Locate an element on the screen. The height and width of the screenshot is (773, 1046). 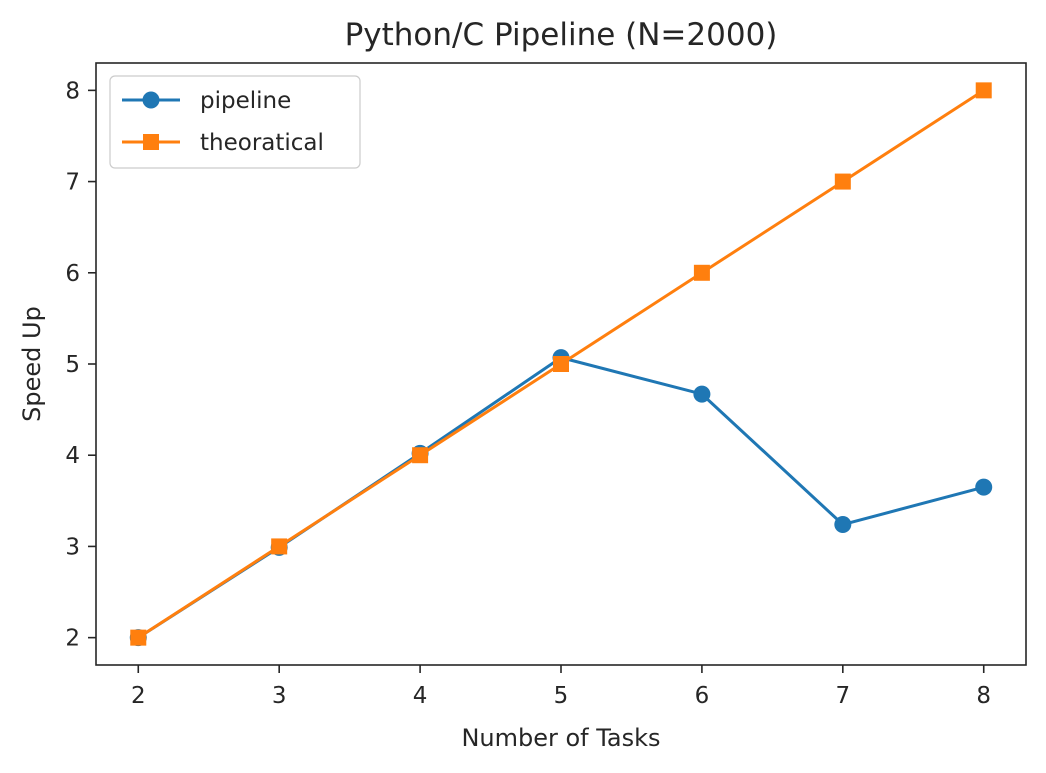
y-tick-label-6: 6 is located at coordinates (72, 274).